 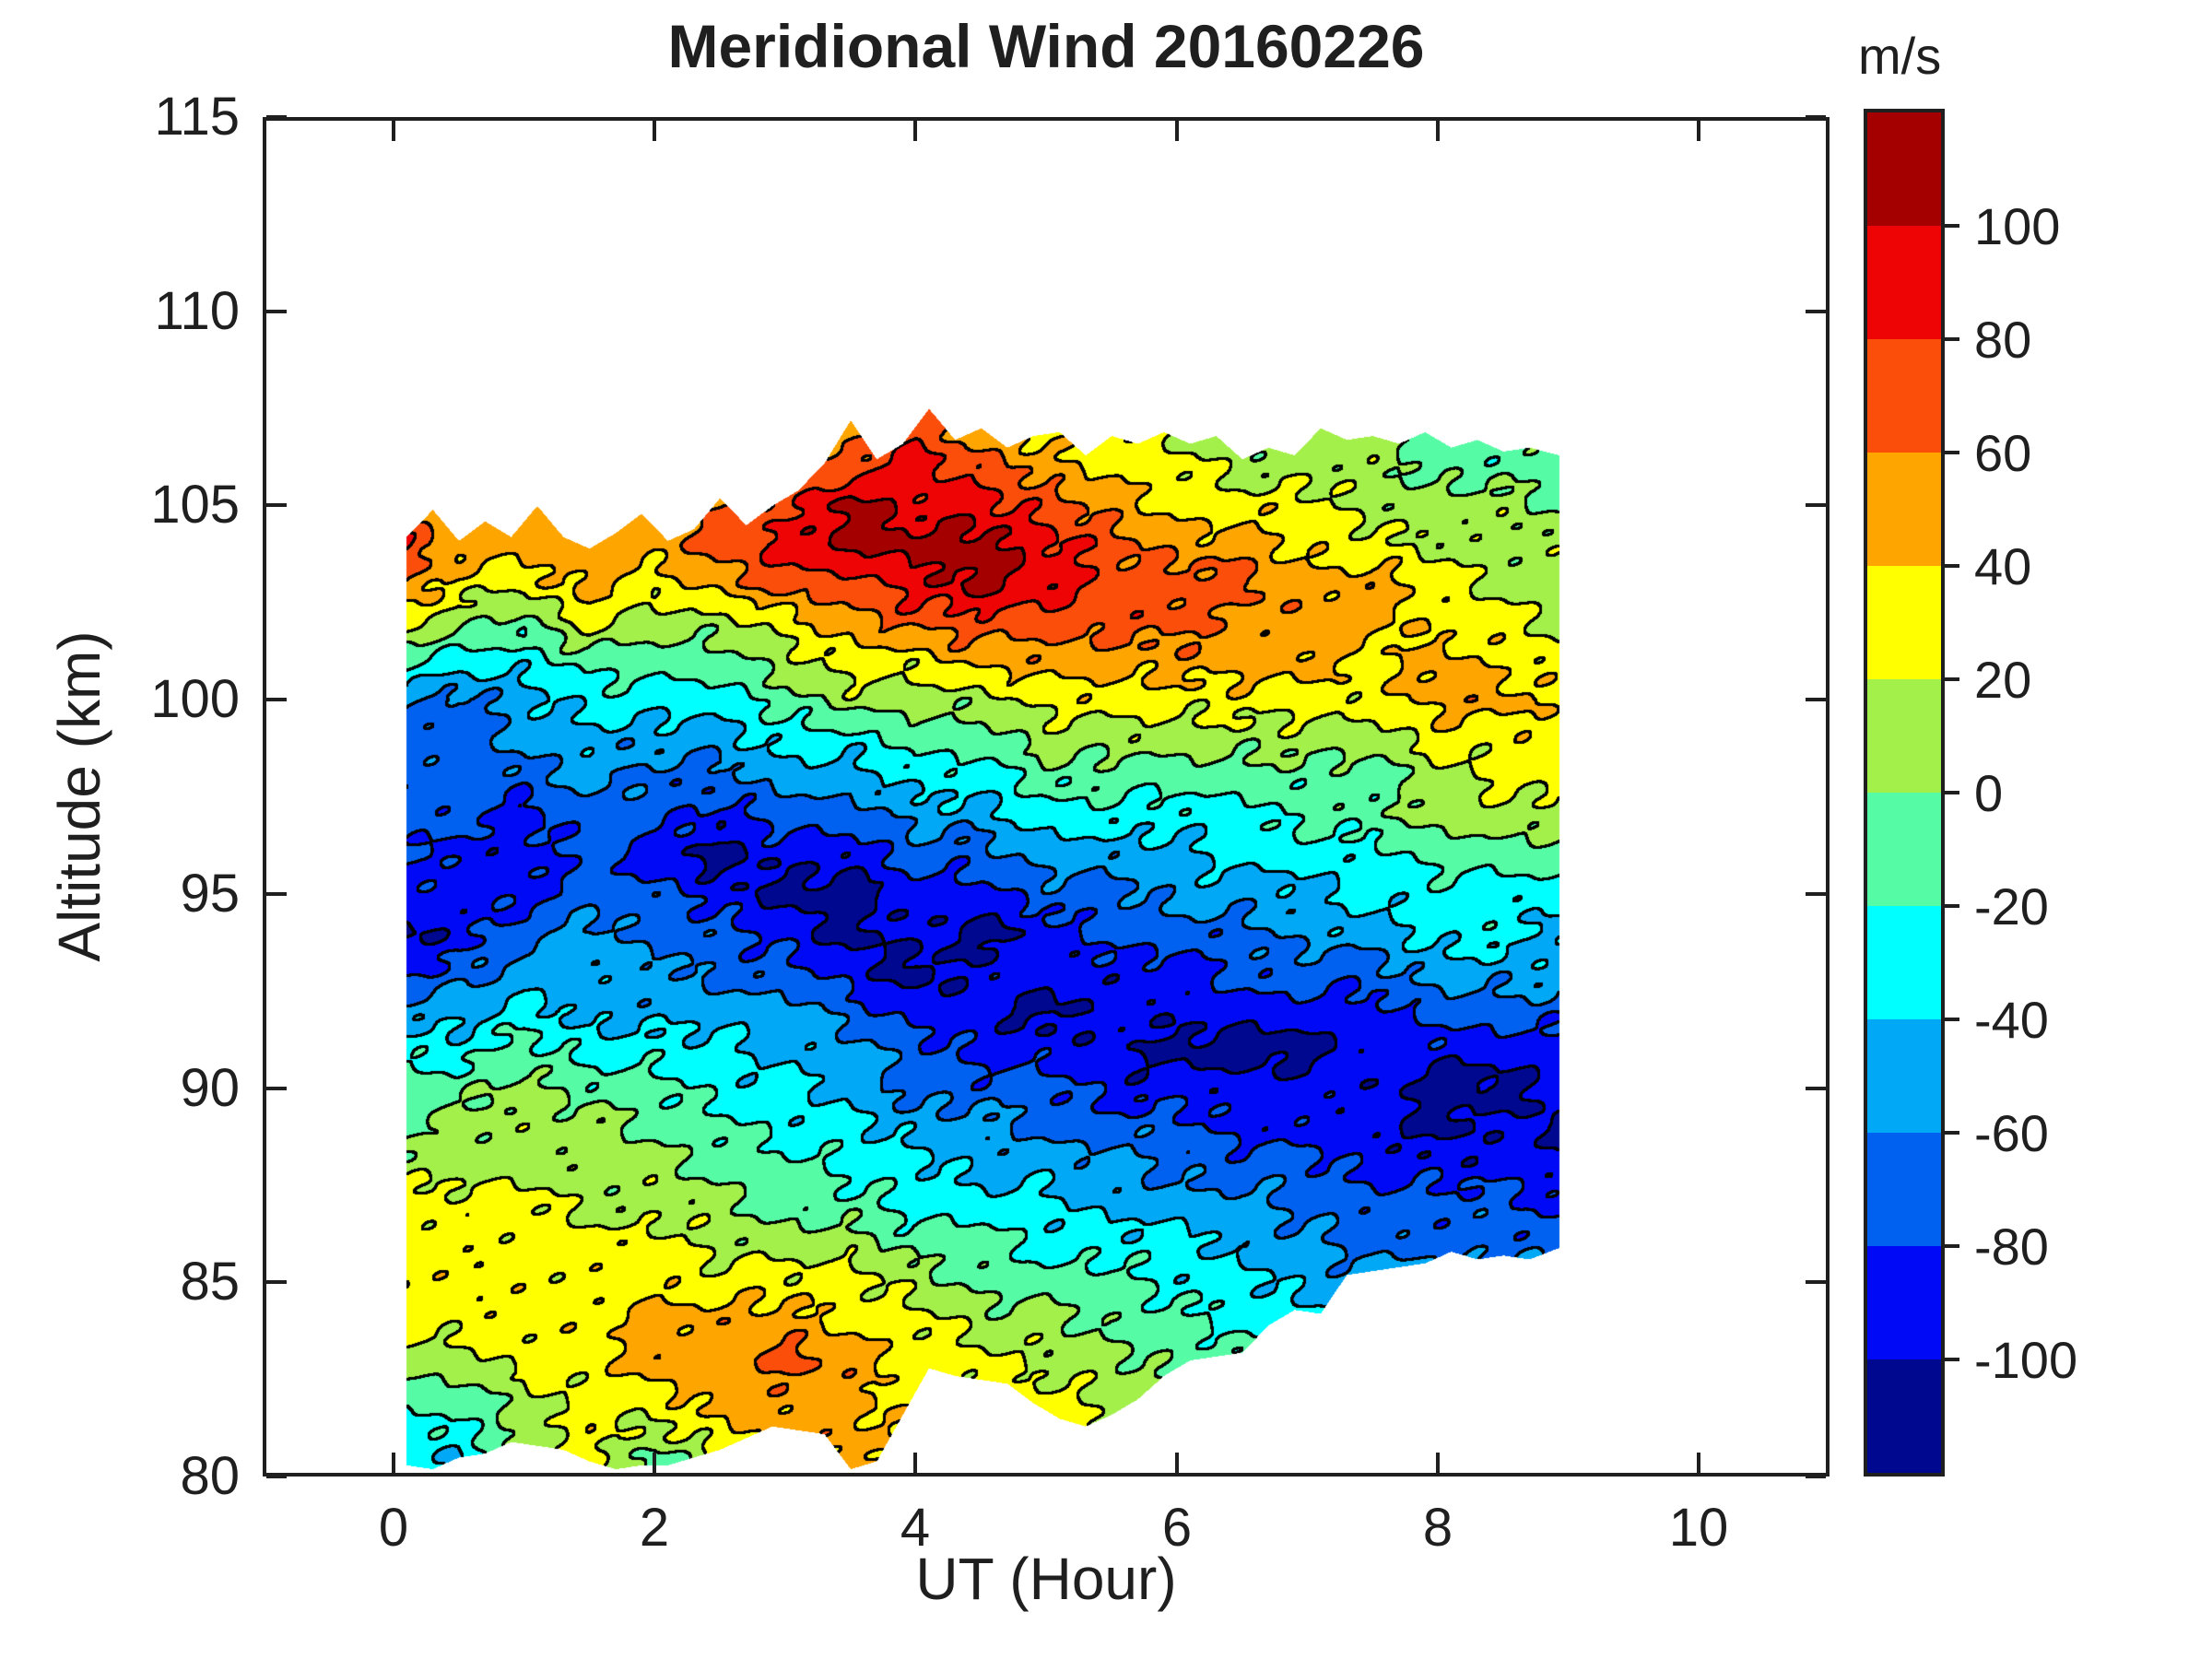 I want to click on y-tick-label: 80, so click(x=210, y=1476).